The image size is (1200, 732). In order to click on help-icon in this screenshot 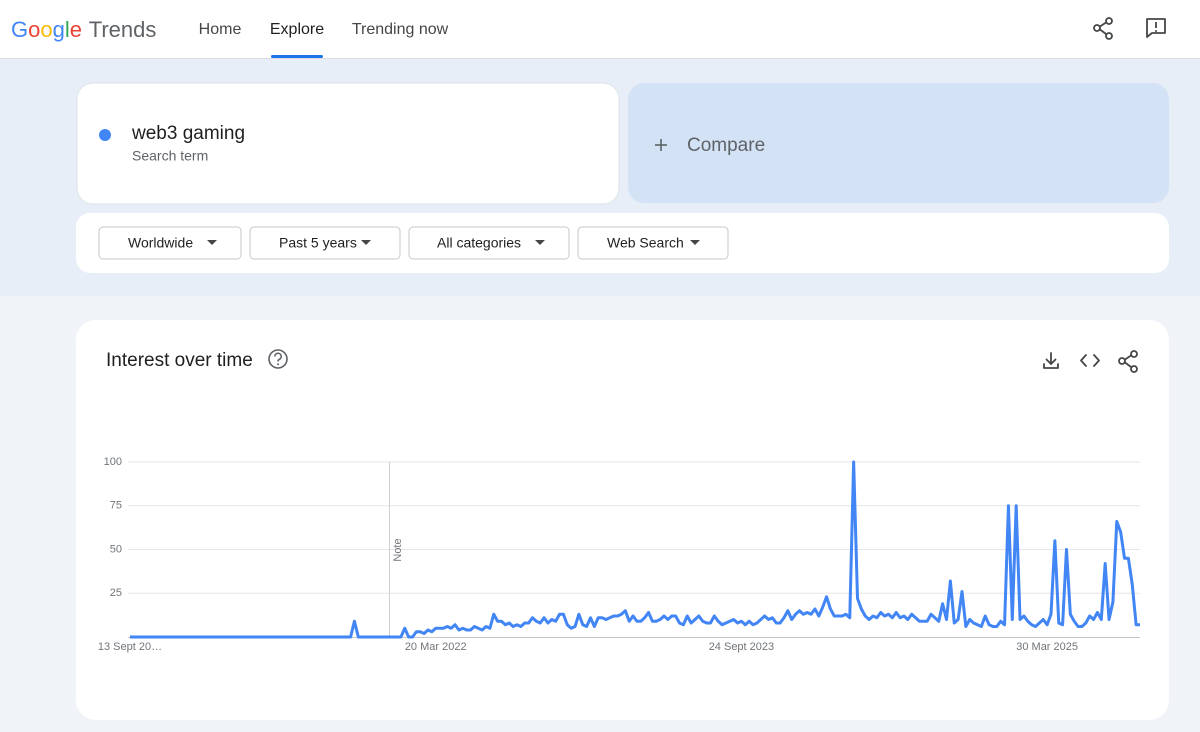, I will do `click(278, 359)`.